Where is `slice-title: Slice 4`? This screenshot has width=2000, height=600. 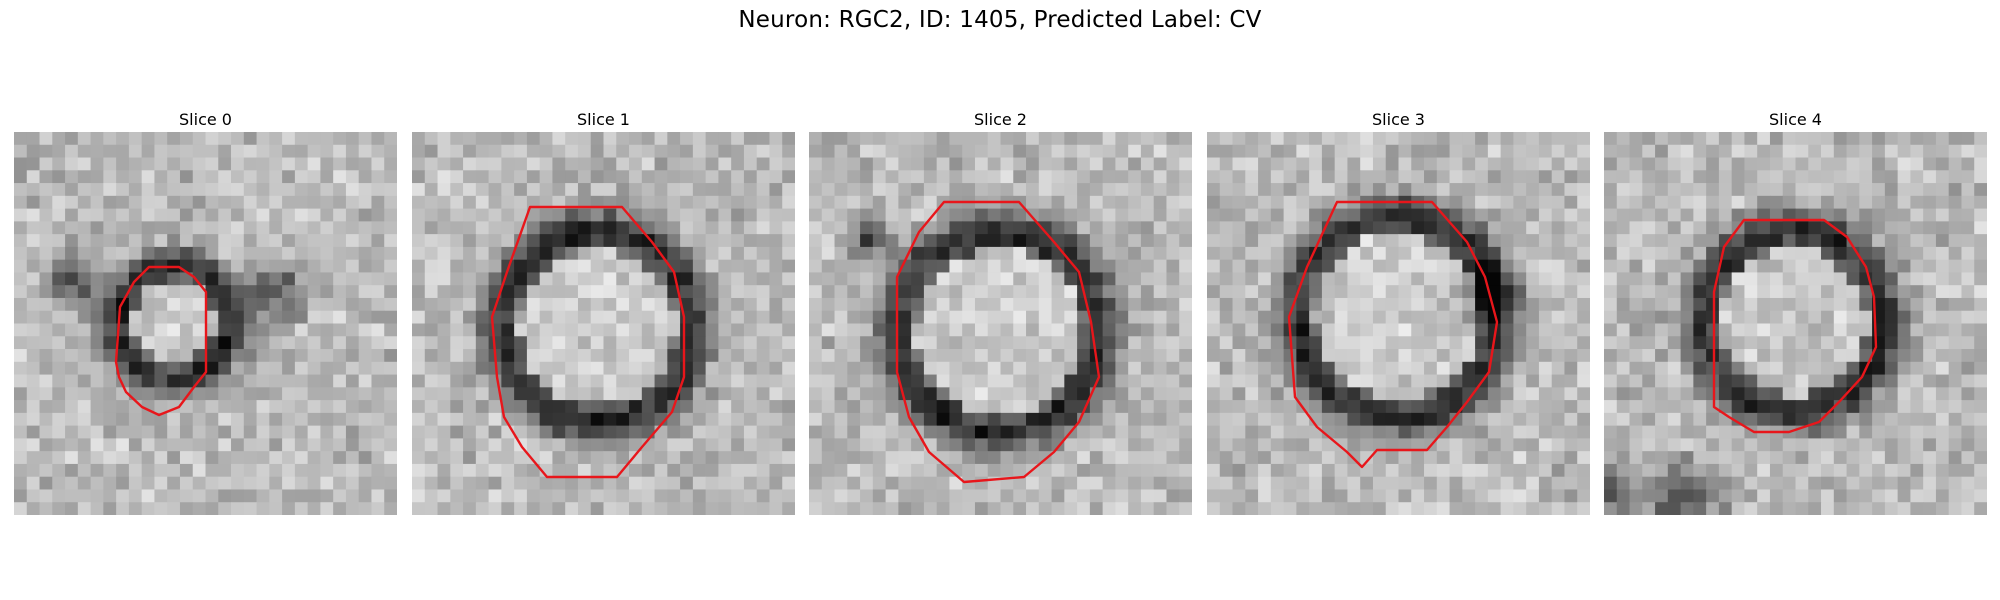
slice-title: Slice 4 is located at coordinates (1795, 120).